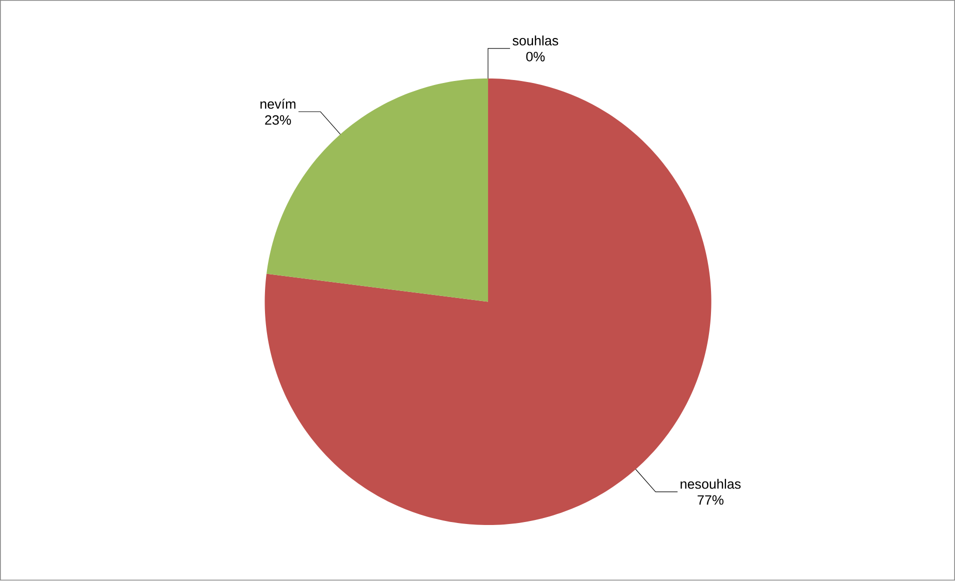 The image size is (955, 581). I want to click on category-label: souhlas, so click(535, 41).